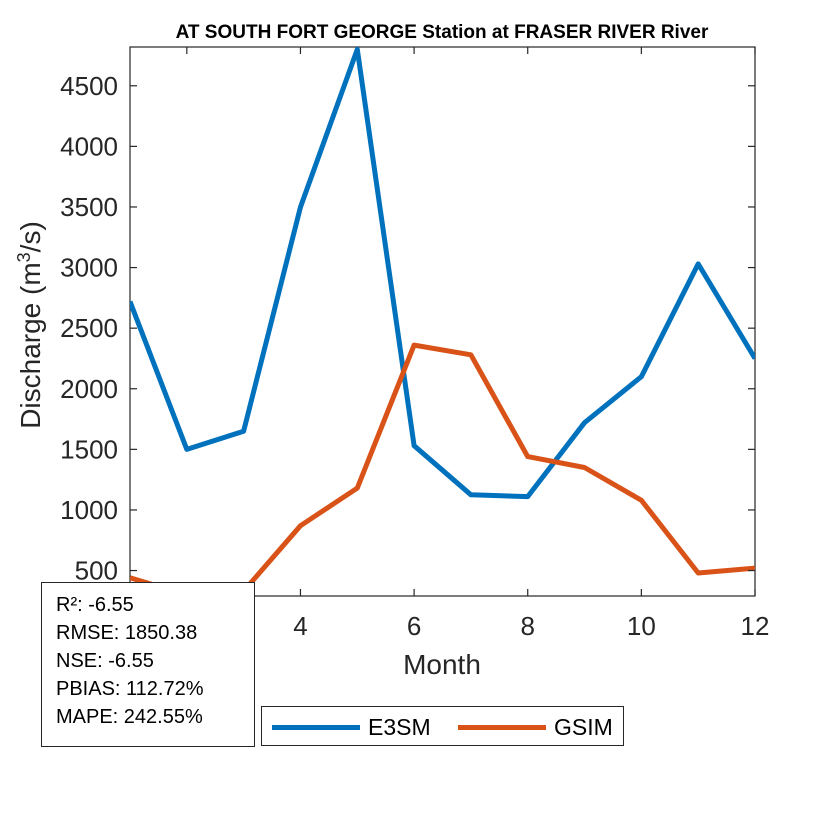 The width and height of the screenshot is (833, 833). Describe the element at coordinates (89, 449) in the screenshot. I see `y-tick-label: 1500` at that location.